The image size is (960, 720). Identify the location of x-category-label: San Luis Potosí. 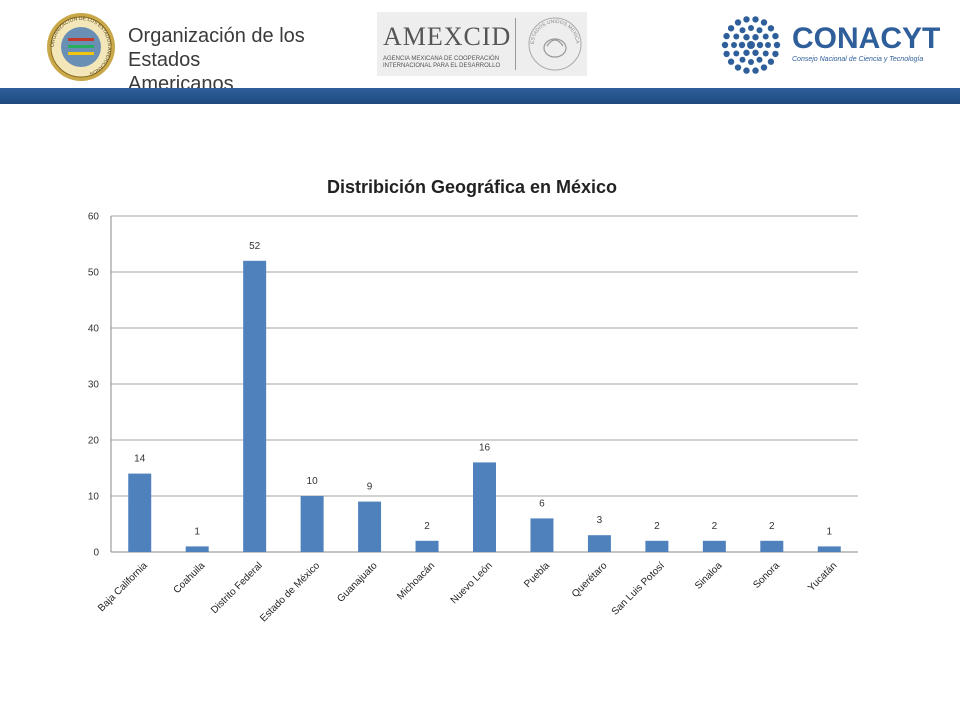
(638, 588).